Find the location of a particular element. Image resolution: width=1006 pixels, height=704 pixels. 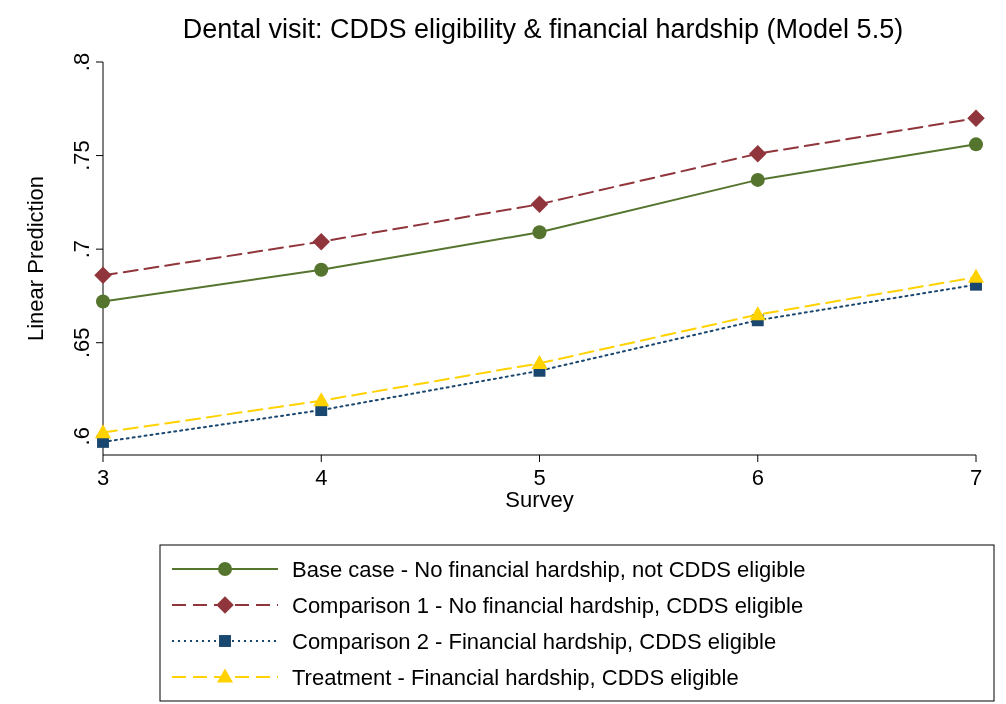

y-tick-label: .7 is located at coordinates (81, 249).